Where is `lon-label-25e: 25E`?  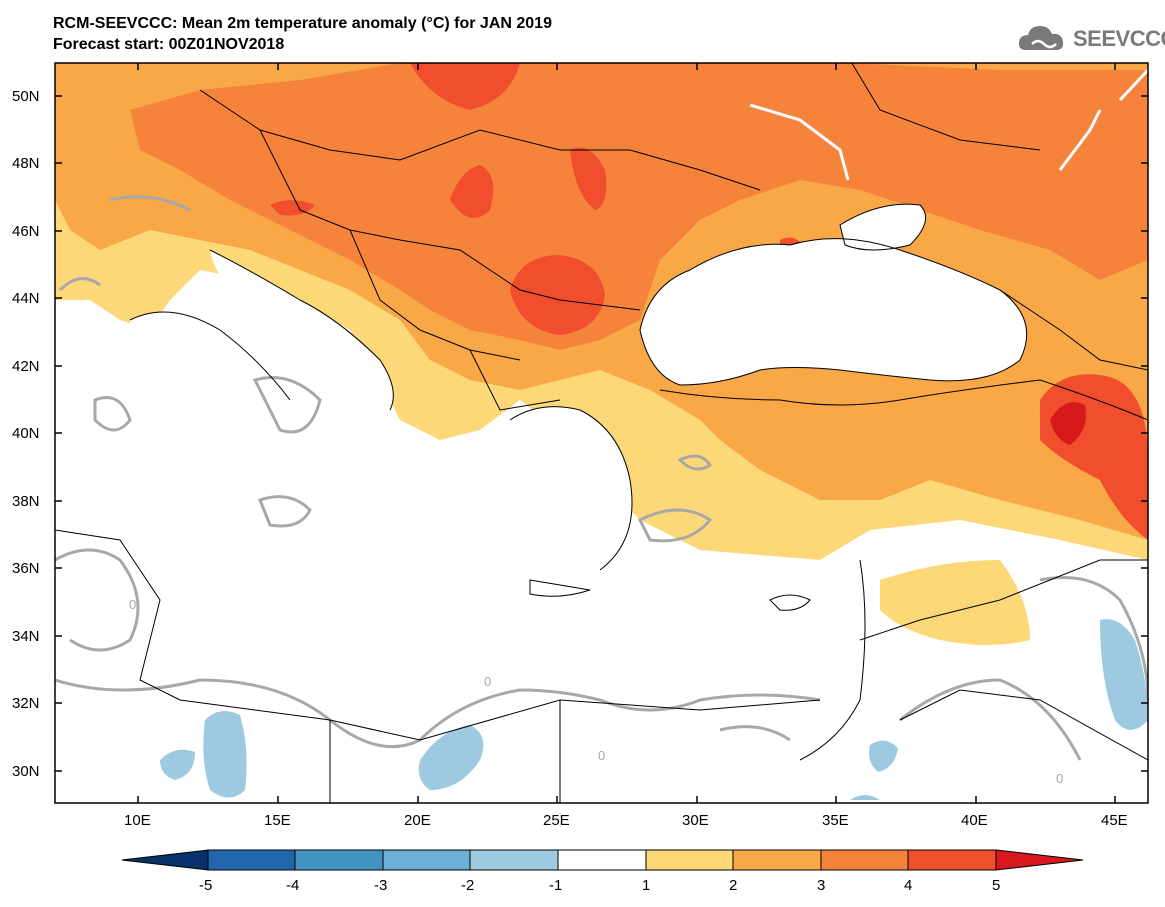 lon-label-25e: 25E is located at coordinates (556, 820).